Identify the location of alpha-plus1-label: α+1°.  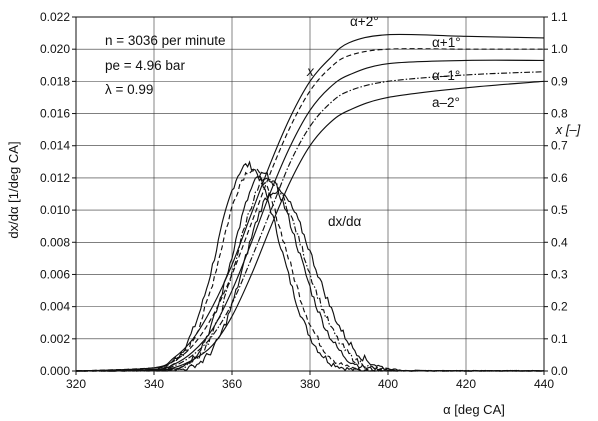
(446, 42).